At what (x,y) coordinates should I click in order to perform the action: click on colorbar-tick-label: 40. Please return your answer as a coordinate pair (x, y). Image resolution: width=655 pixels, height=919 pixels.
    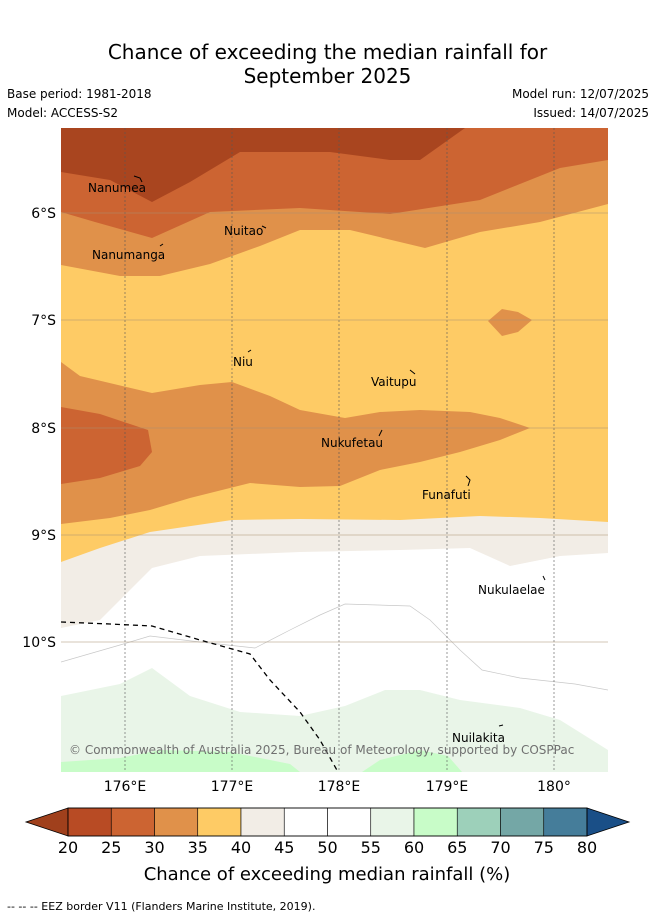
    Looking at the image, I should click on (241, 847).